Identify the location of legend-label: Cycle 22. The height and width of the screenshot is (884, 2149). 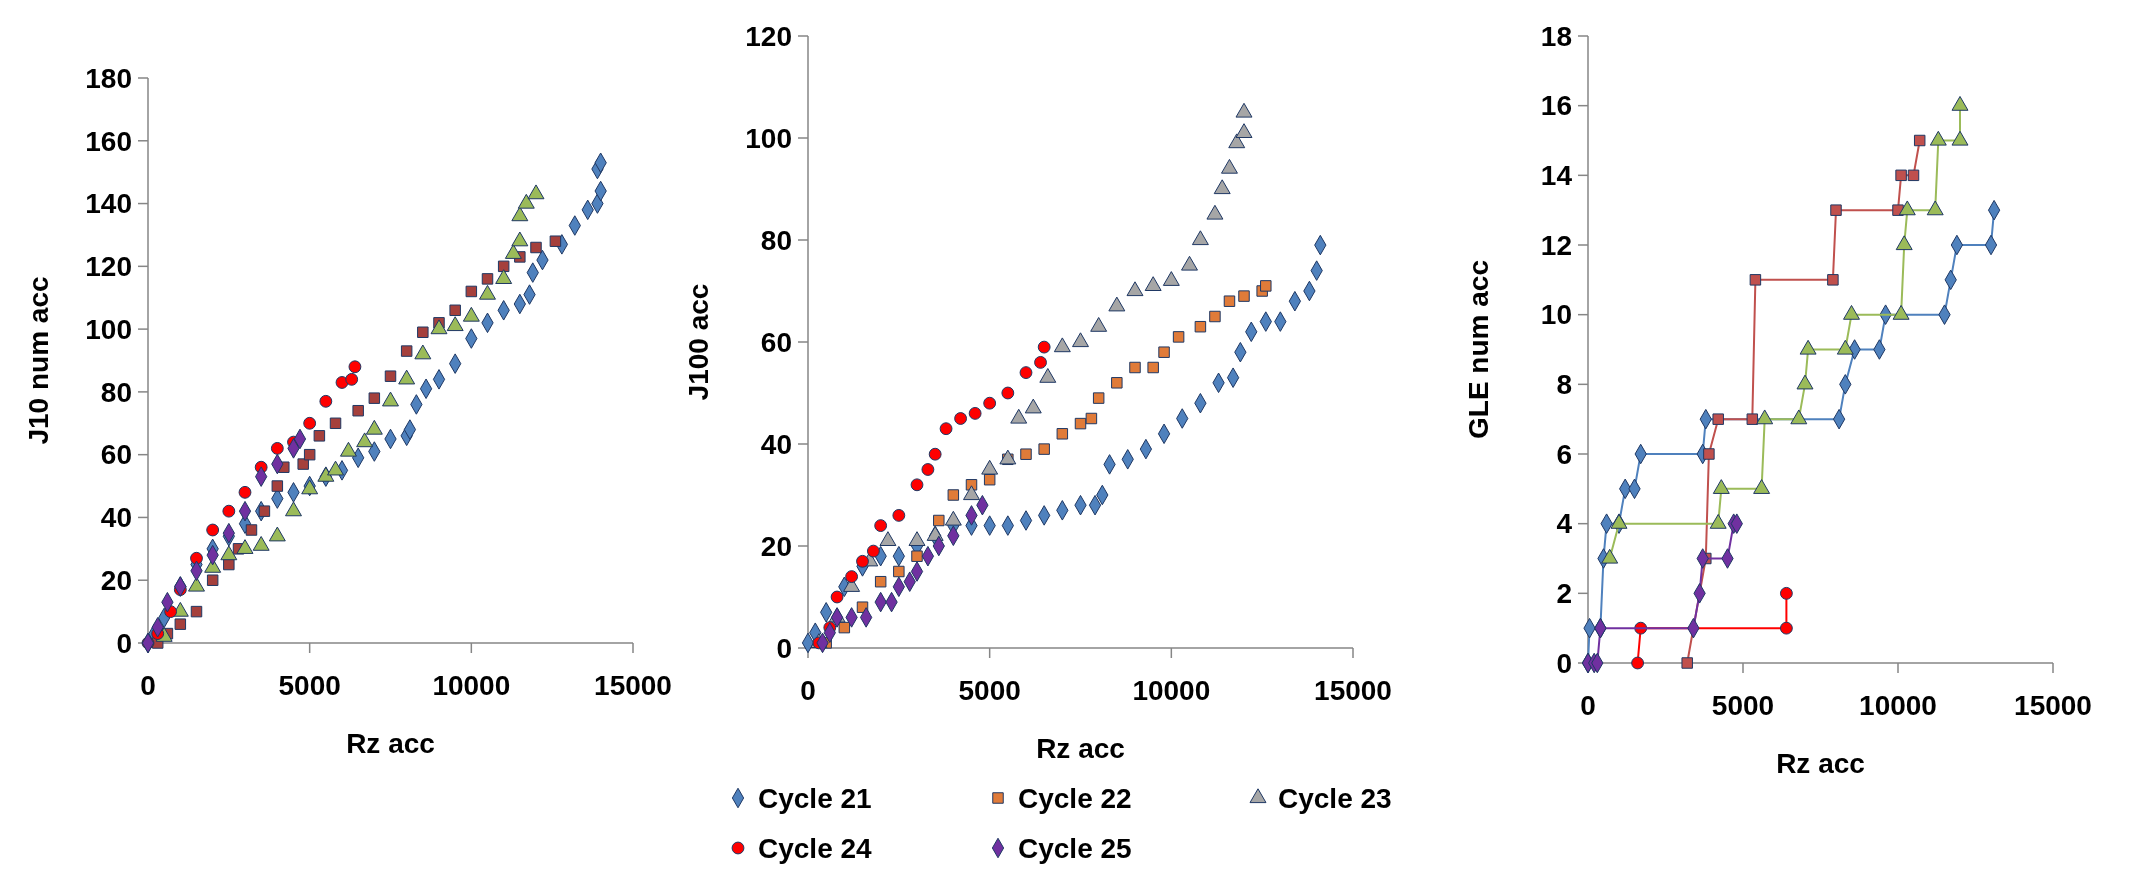
(1075, 798).